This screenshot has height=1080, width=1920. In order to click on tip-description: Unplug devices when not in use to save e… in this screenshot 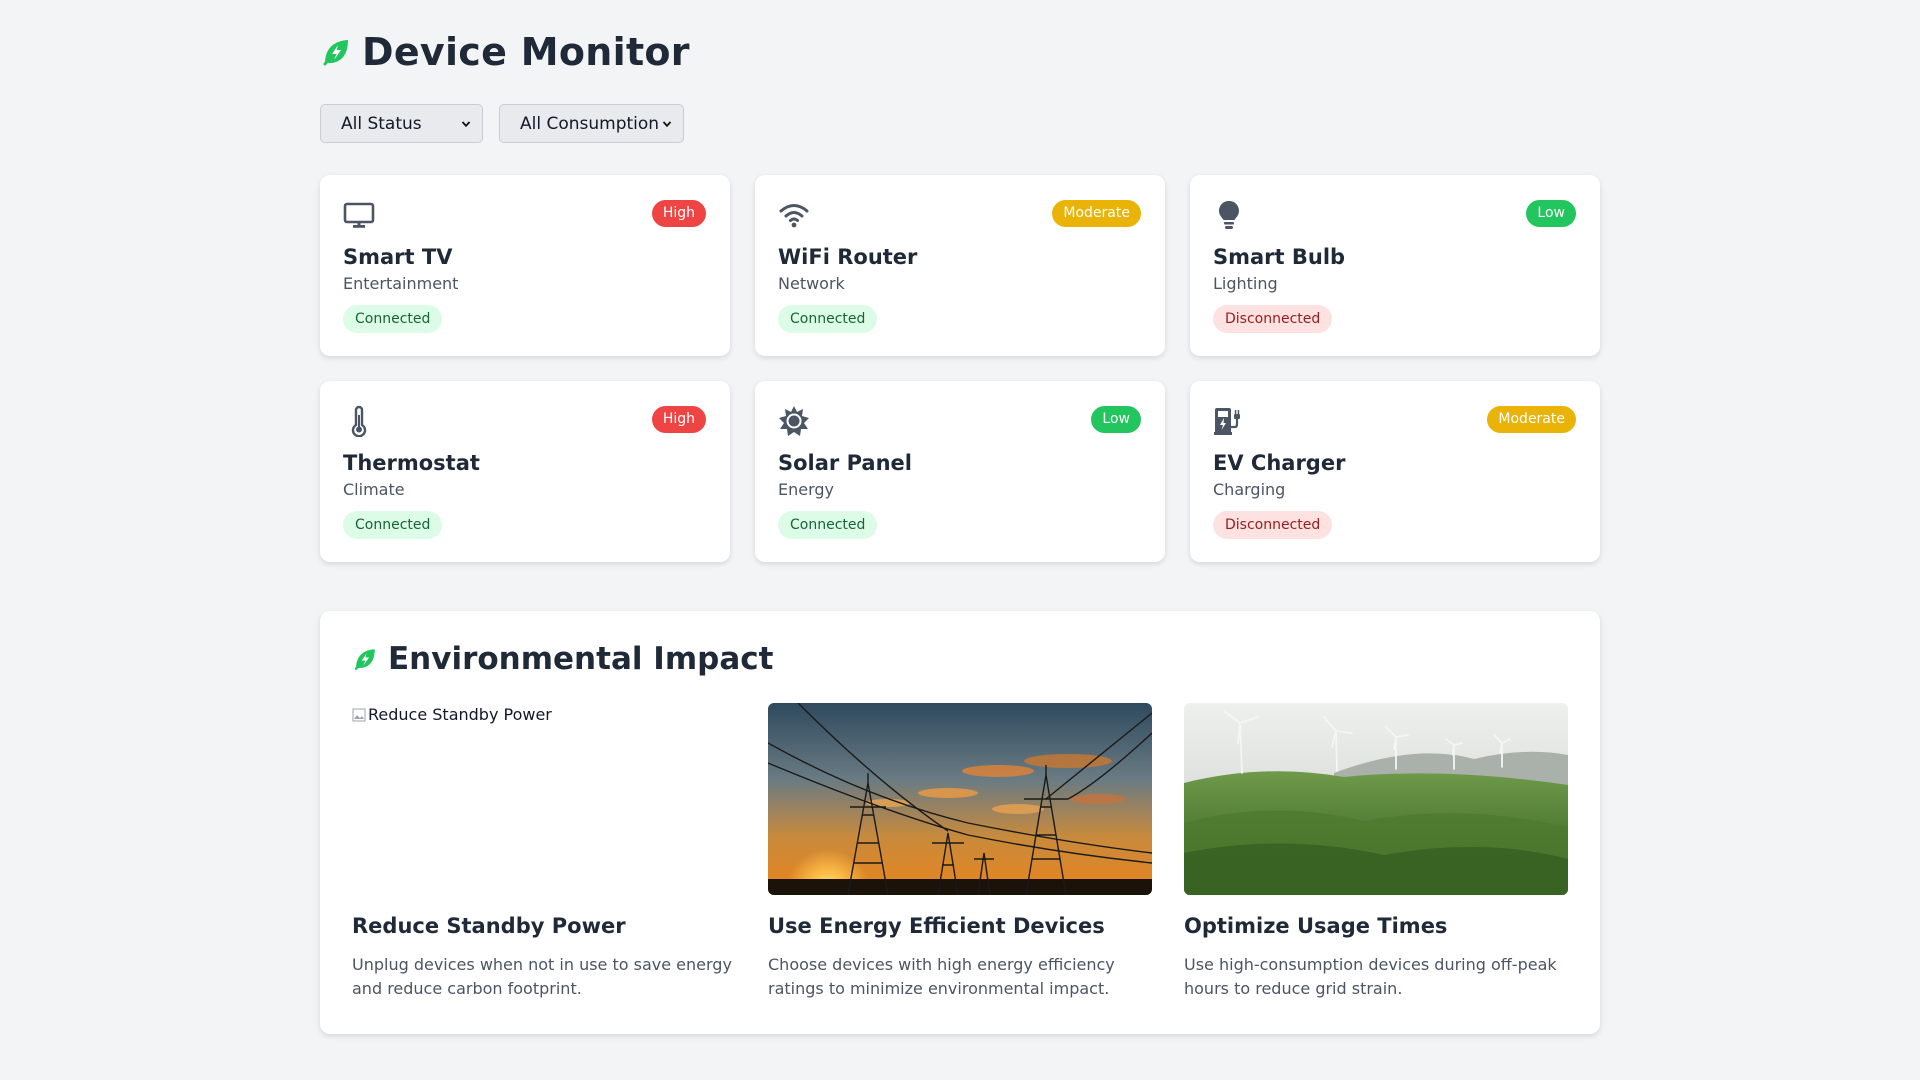, I will do `click(542, 976)`.